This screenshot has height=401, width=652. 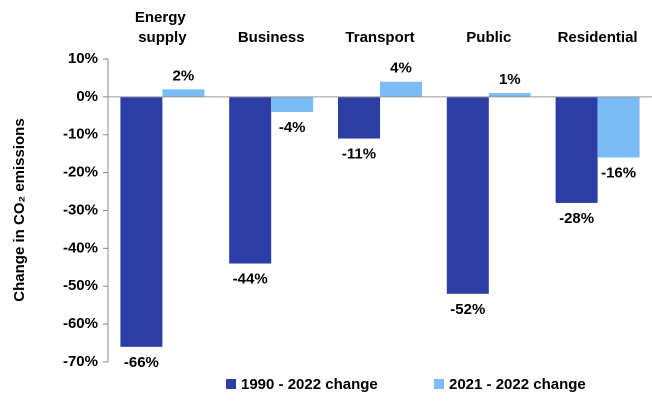 What do you see at coordinates (80, 134) in the screenshot?
I see `y-tick-label: -10%` at bounding box center [80, 134].